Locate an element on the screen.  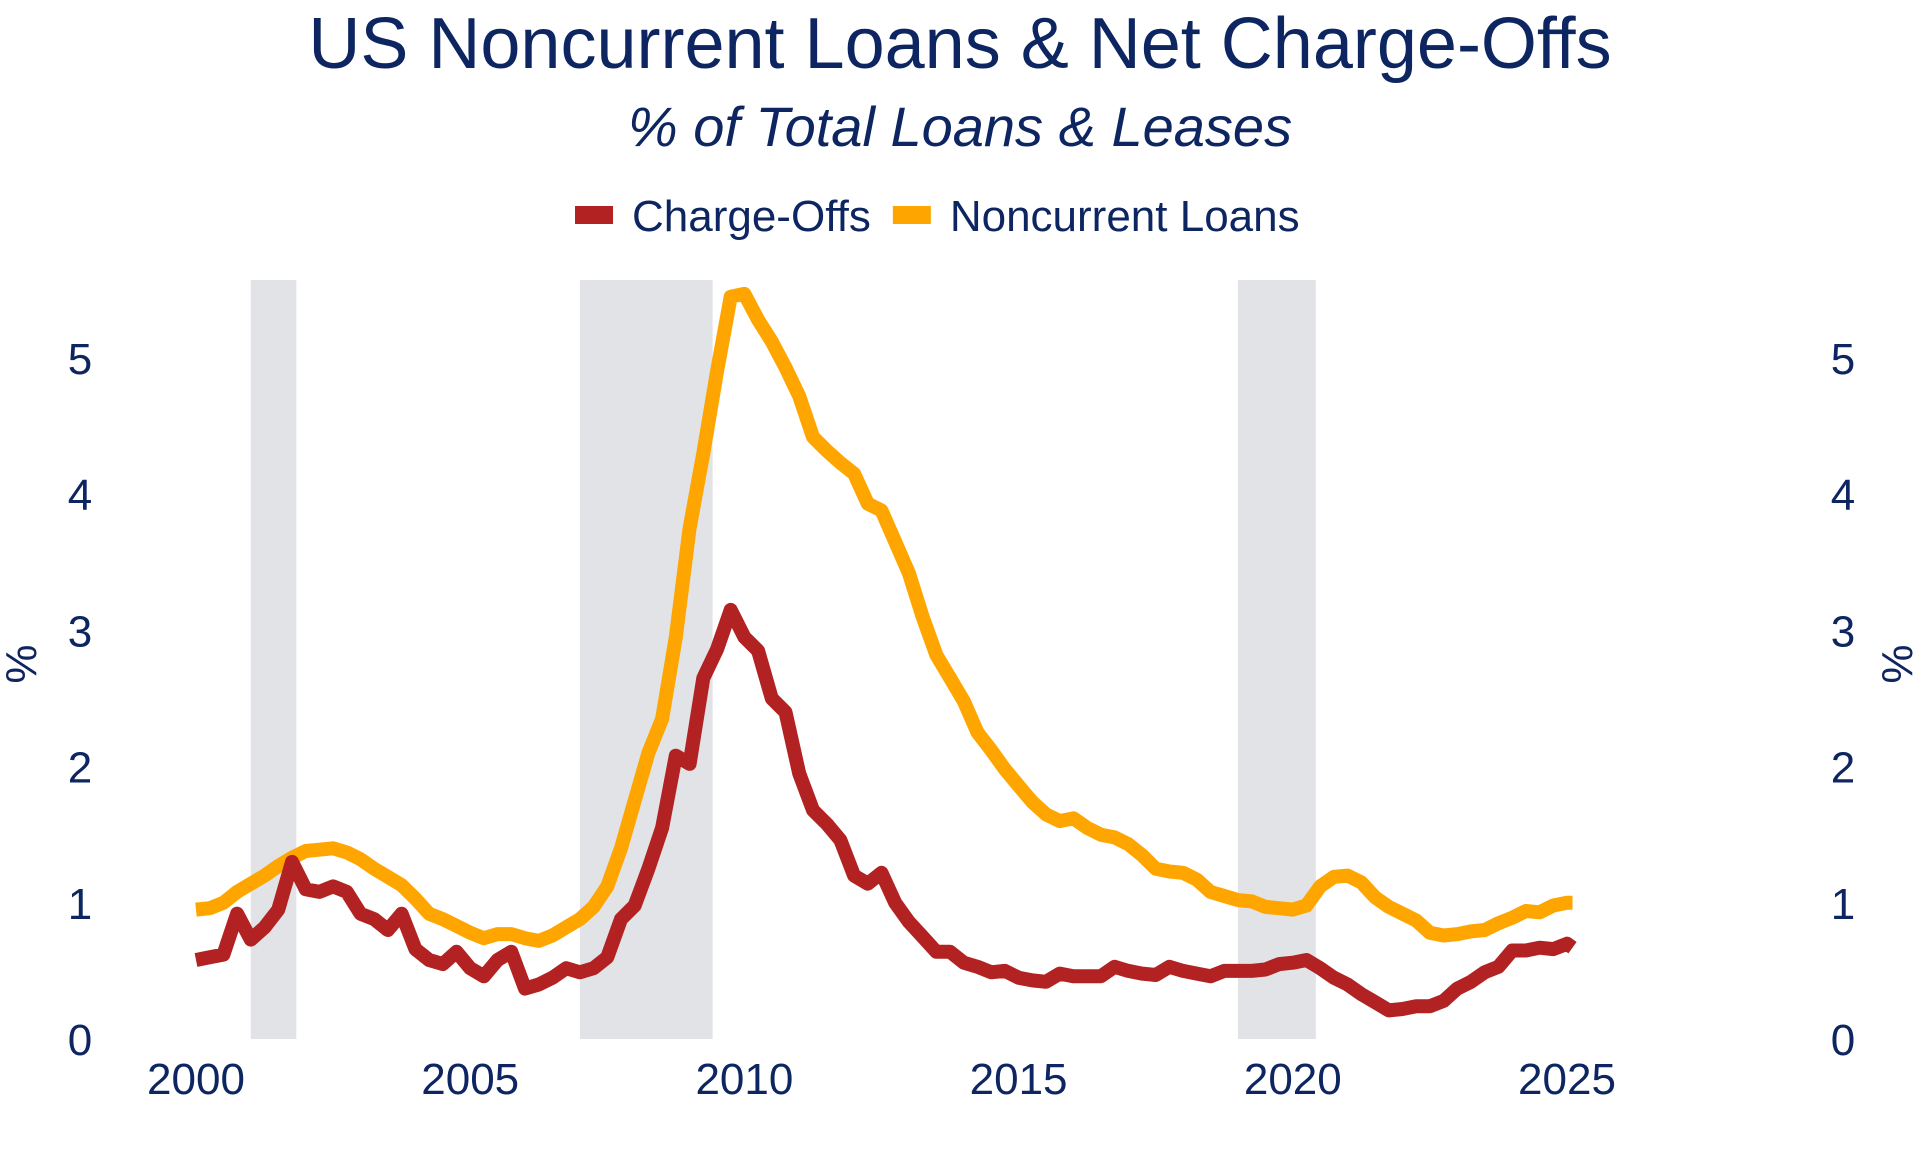
y-tick-label-left: 4 is located at coordinates (80, 495).